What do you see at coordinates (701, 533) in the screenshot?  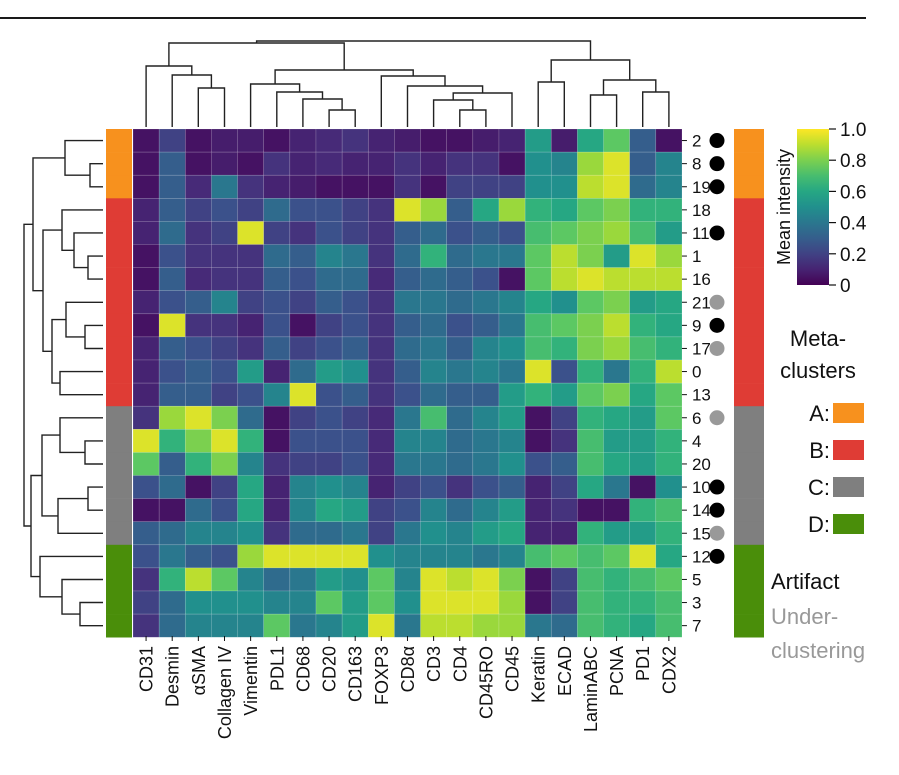 I see `row-label: 15` at bounding box center [701, 533].